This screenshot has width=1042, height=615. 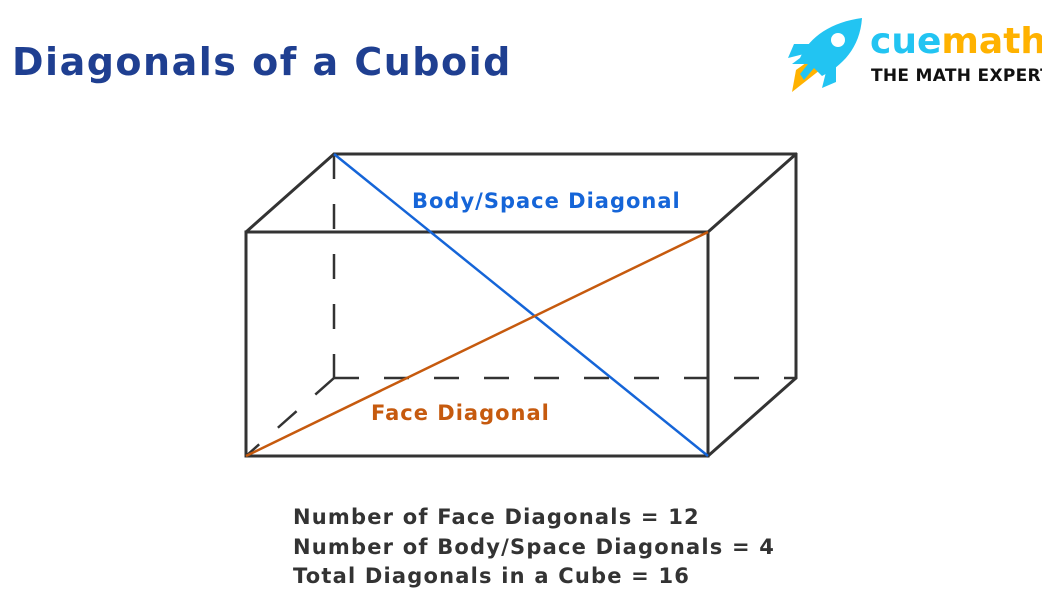 What do you see at coordinates (752, 193) in the screenshot?
I see `depth-edge-top-right` at bounding box center [752, 193].